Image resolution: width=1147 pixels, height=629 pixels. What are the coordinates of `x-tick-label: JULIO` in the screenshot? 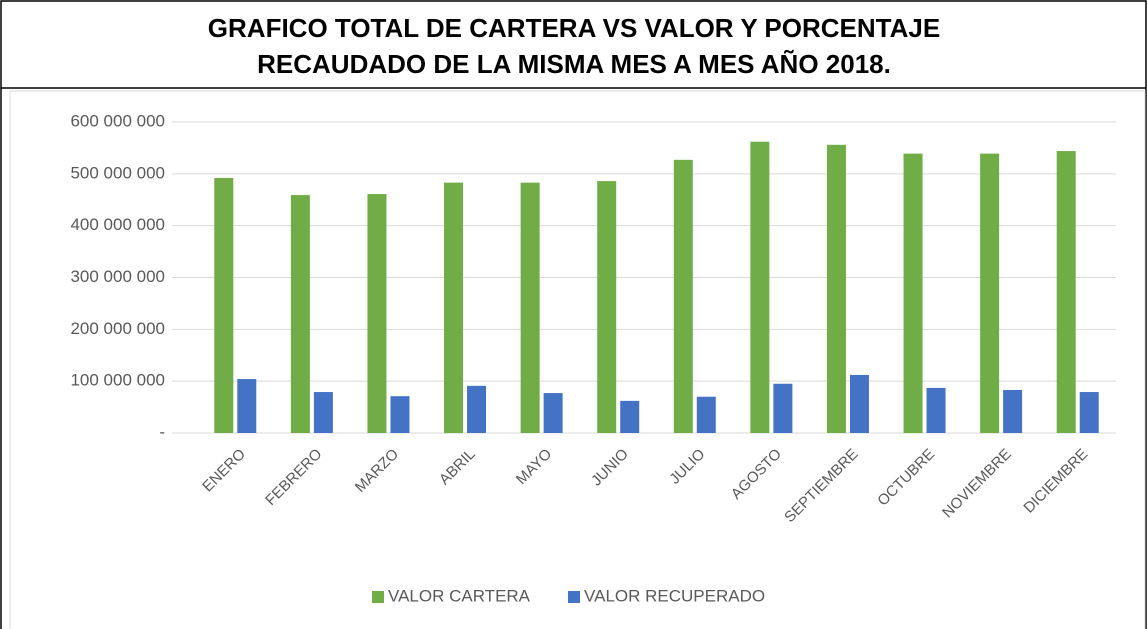 It's located at (687, 467).